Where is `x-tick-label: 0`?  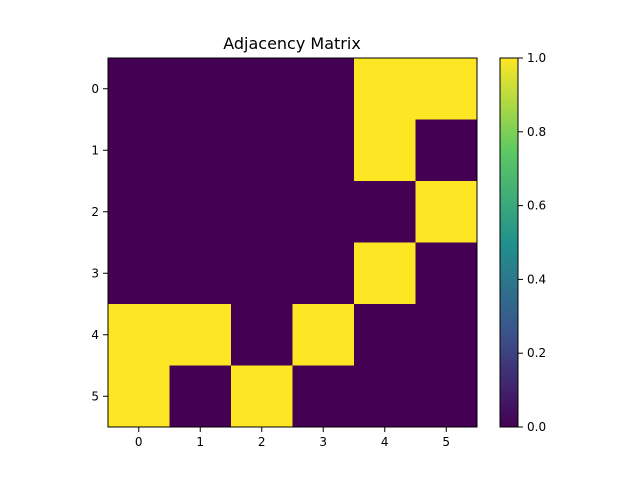 x-tick-label: 0 is located at coordinates (139, 442).